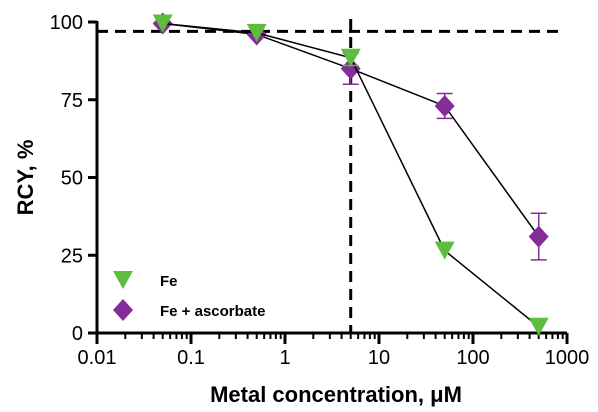 The height and width of the screenshot is (412, 598). Describe the element at coordinates (284, 358) in the screenshot. I see `x-tick-label: 1` at that location.